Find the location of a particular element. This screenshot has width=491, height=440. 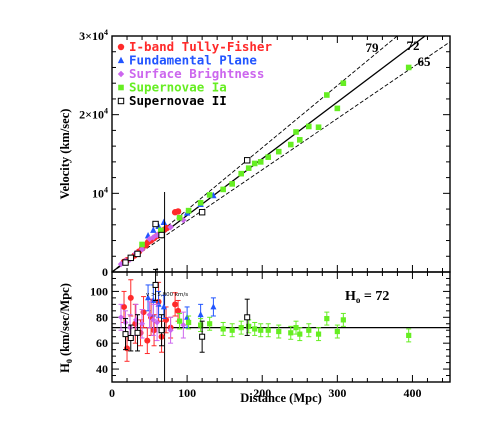

top-y-axis-title: Velocity (km/sec) is located at coordinates (65, 154).